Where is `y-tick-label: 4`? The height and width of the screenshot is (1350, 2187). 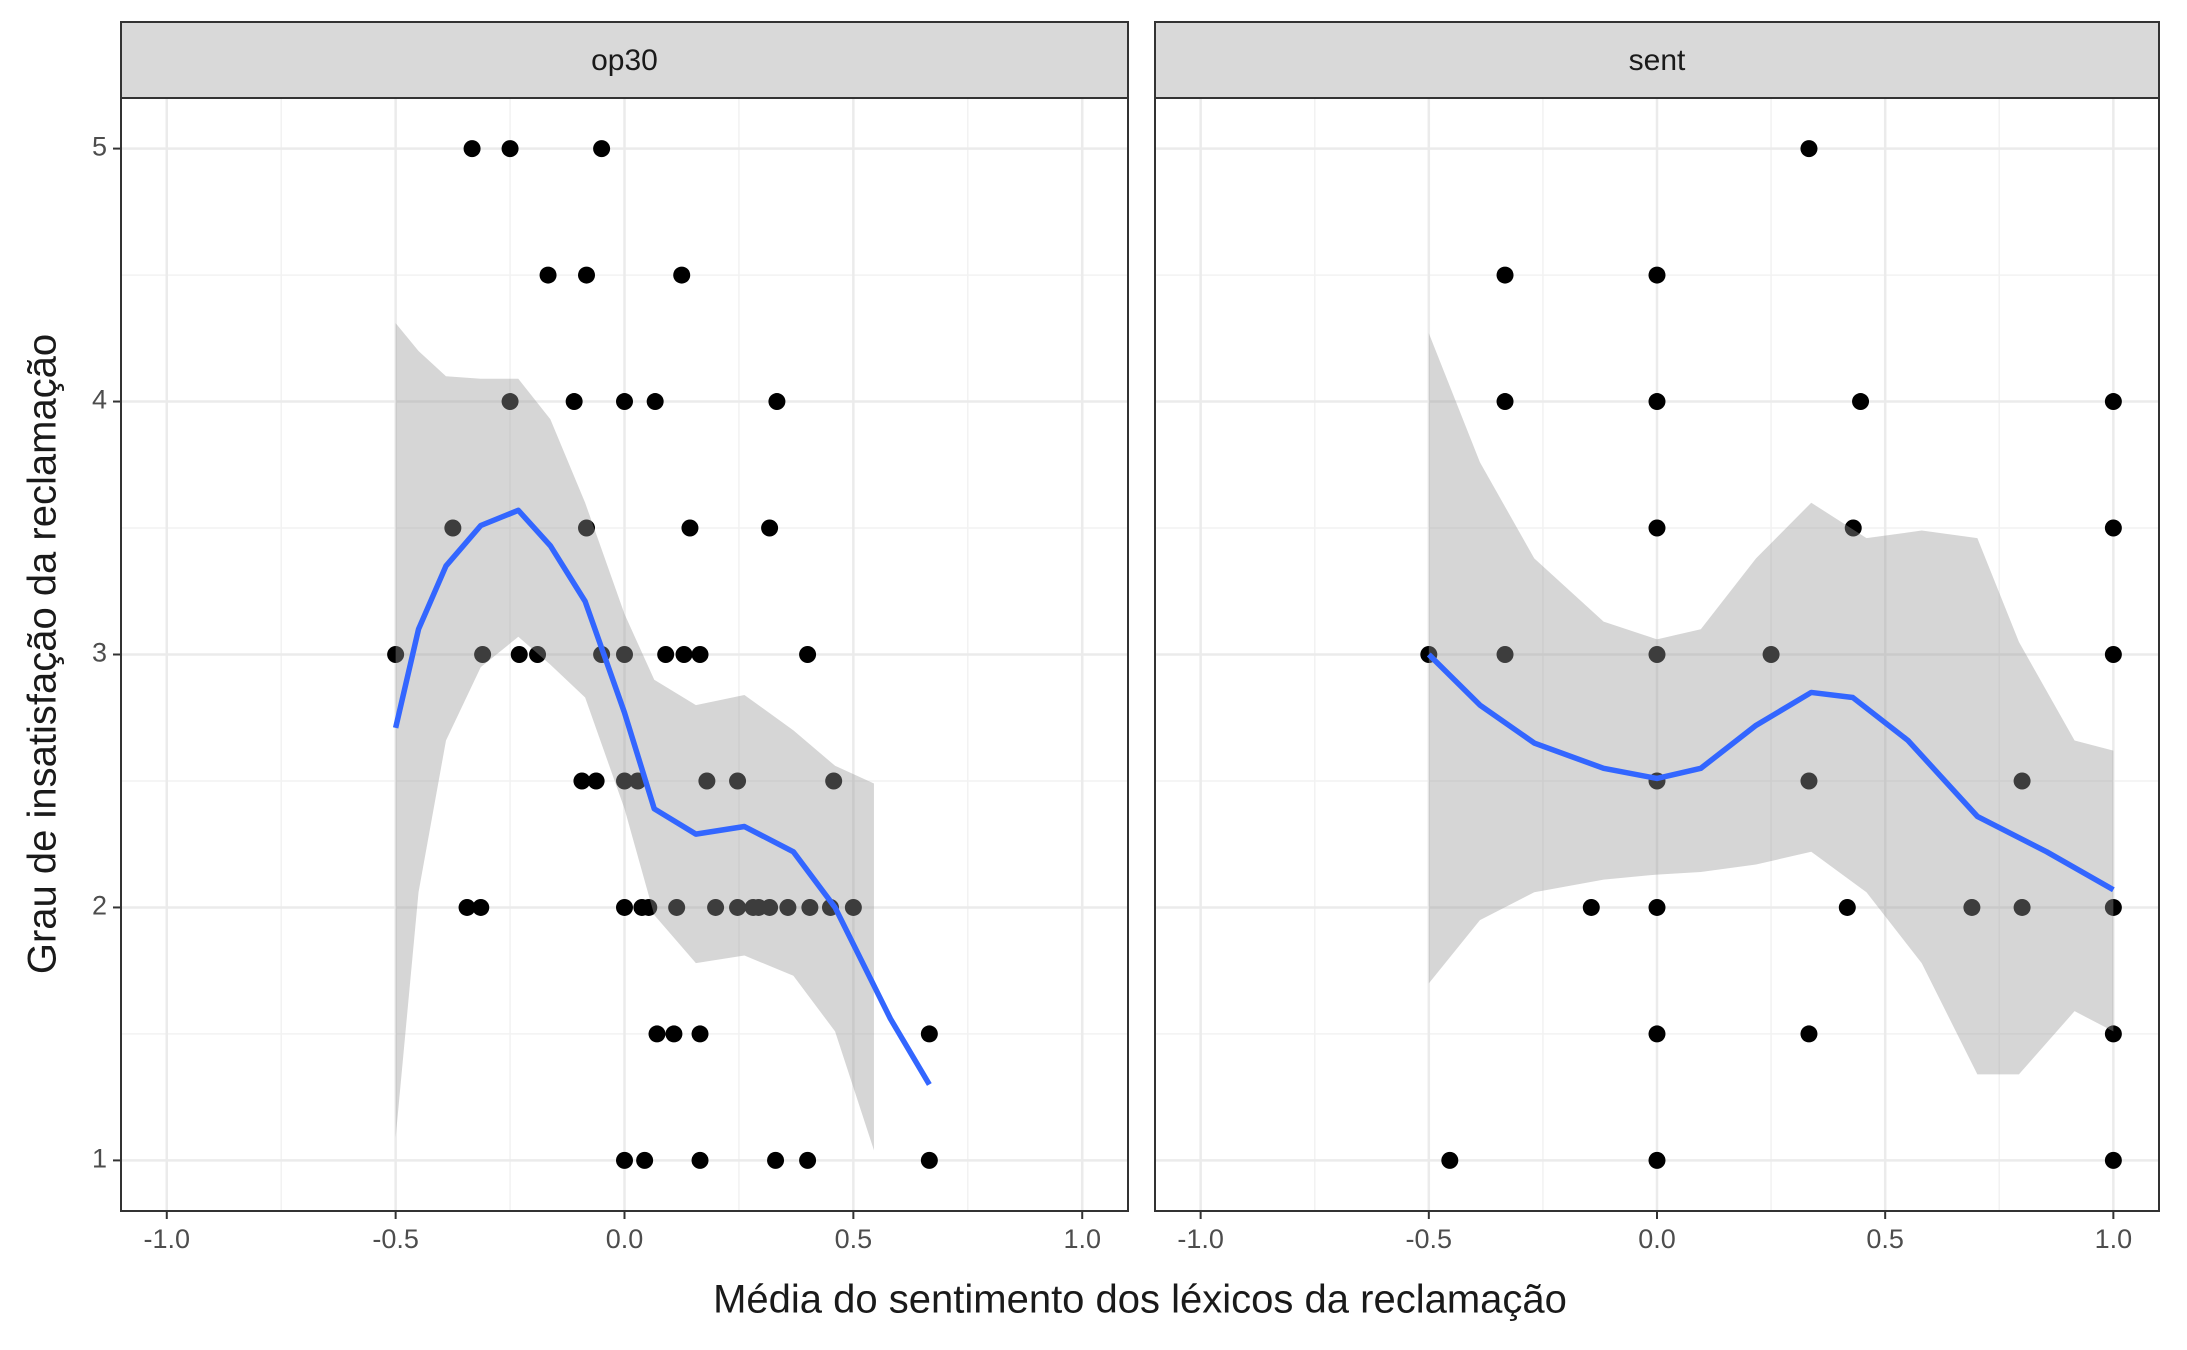 y-tick-label: 4 is located at coordinates (99, 400).